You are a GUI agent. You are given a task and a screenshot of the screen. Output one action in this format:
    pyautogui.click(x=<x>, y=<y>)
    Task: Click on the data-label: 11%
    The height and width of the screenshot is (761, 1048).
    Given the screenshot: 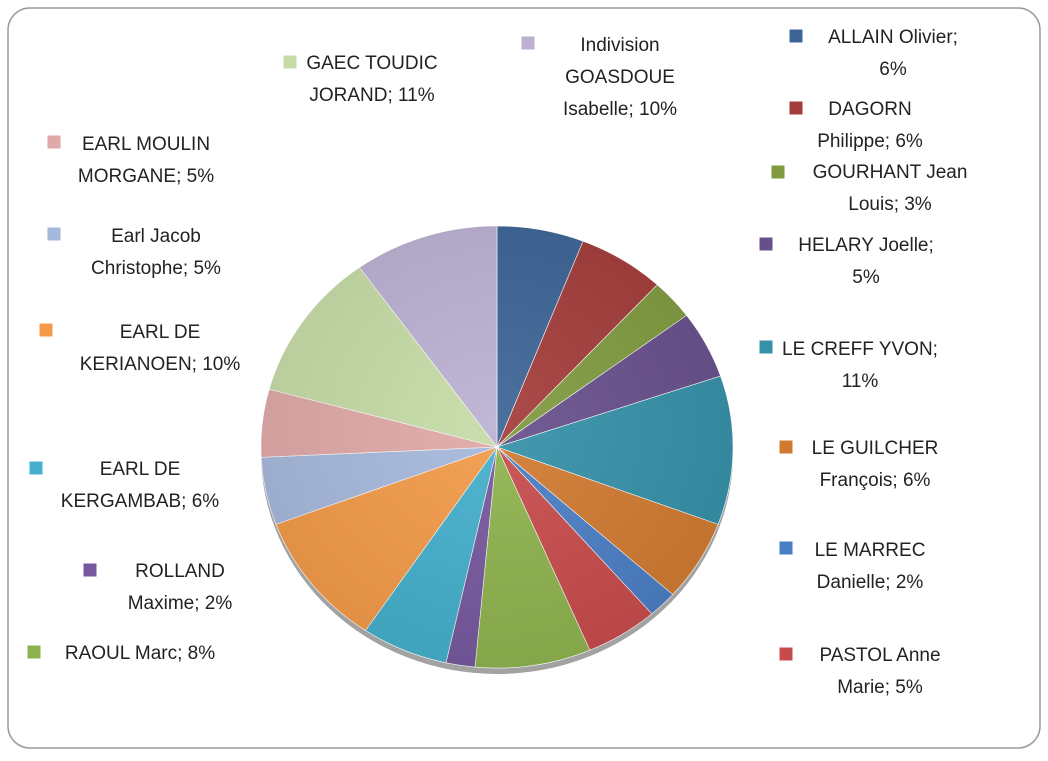 What is the action you would take?
    pyautogui.click(x=860, y=381)
    